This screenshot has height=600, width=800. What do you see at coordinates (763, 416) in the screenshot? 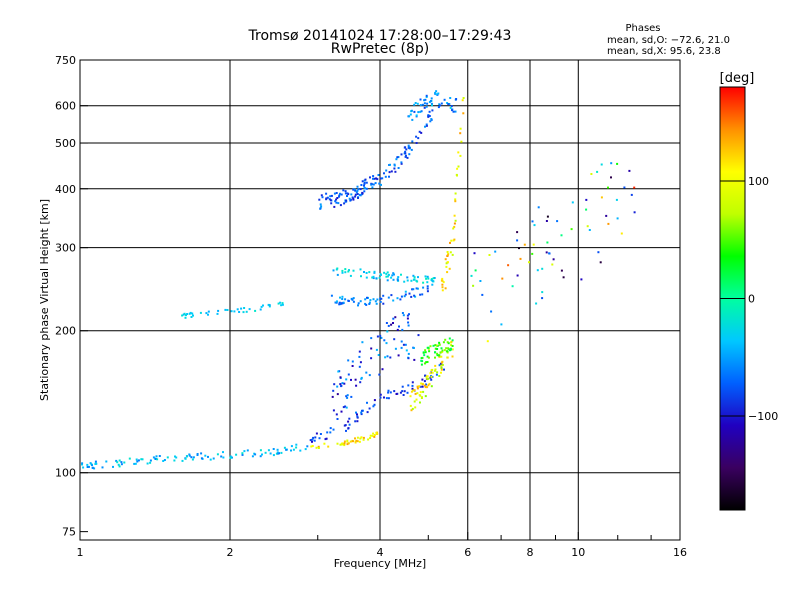
I see `colorbar-tick-label: −100` at bounding box center [763, 416].